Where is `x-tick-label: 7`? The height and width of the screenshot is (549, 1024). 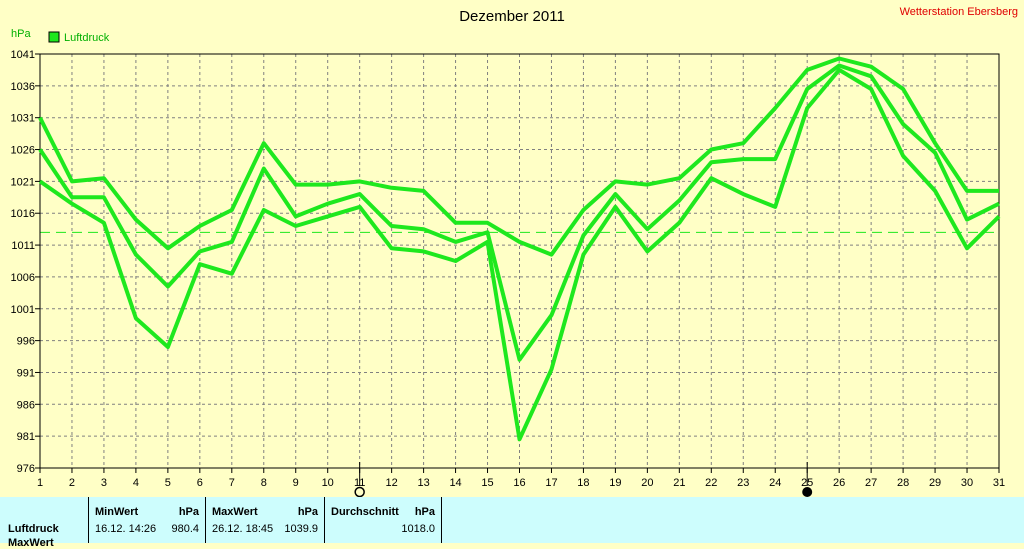
x-tick-label: 7 is located at coordinates (232, 483).